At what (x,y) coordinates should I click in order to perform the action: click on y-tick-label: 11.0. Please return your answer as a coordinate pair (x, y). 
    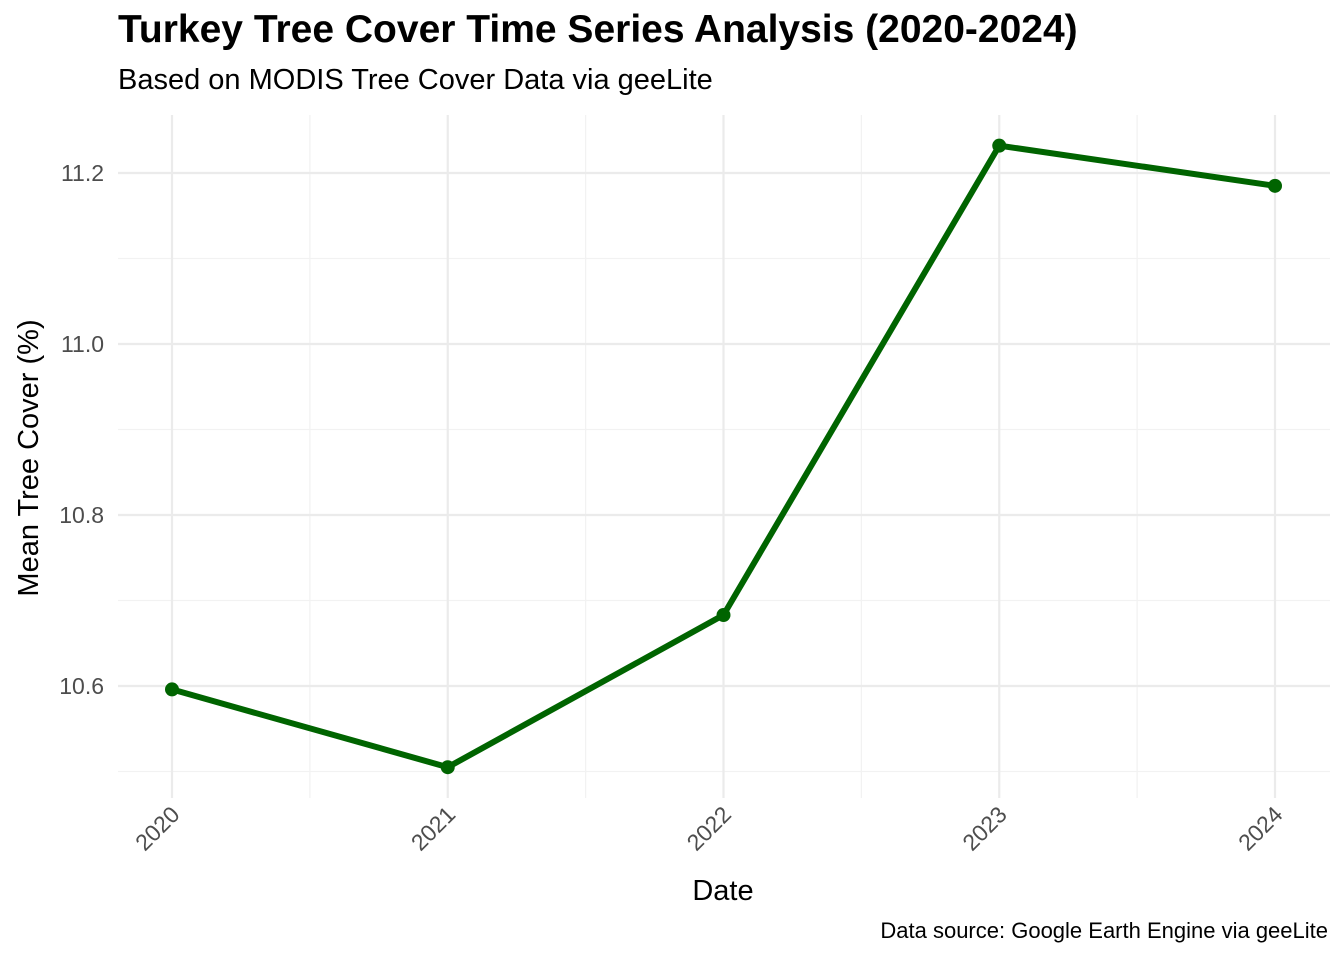
    Looking at the image, I should click on (82, 344).